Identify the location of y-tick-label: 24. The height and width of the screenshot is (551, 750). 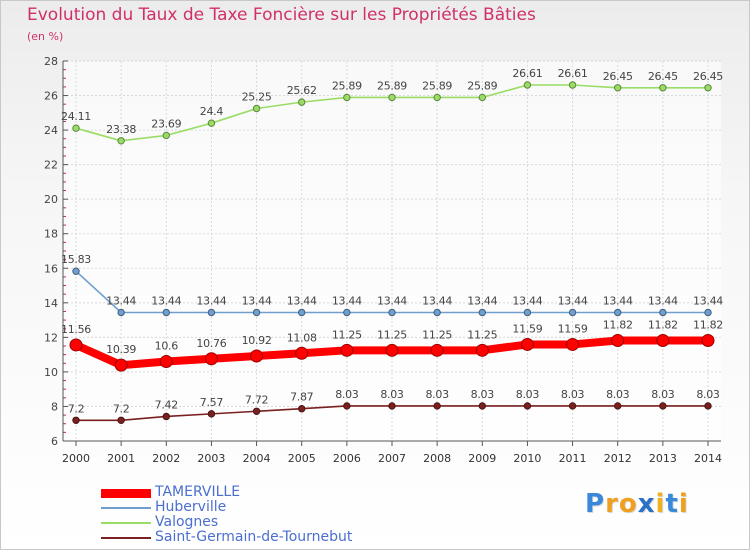
(51, 130).